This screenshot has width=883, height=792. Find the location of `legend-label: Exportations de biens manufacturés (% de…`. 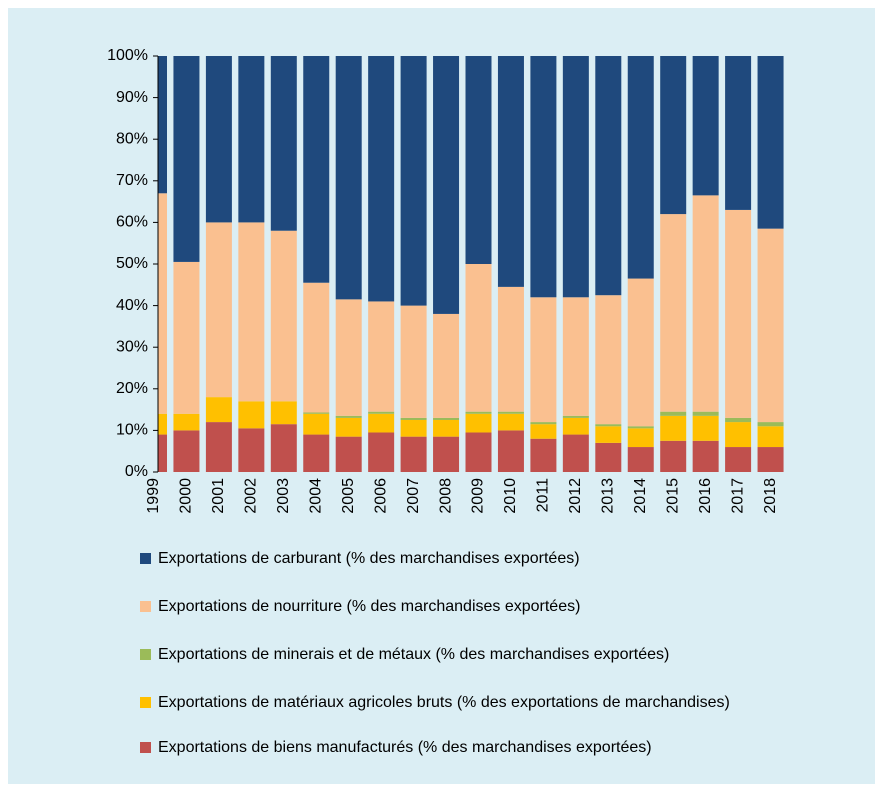

legend-label: Exportations de biens manufacturés (% de… is located at coordinates (405, 747).